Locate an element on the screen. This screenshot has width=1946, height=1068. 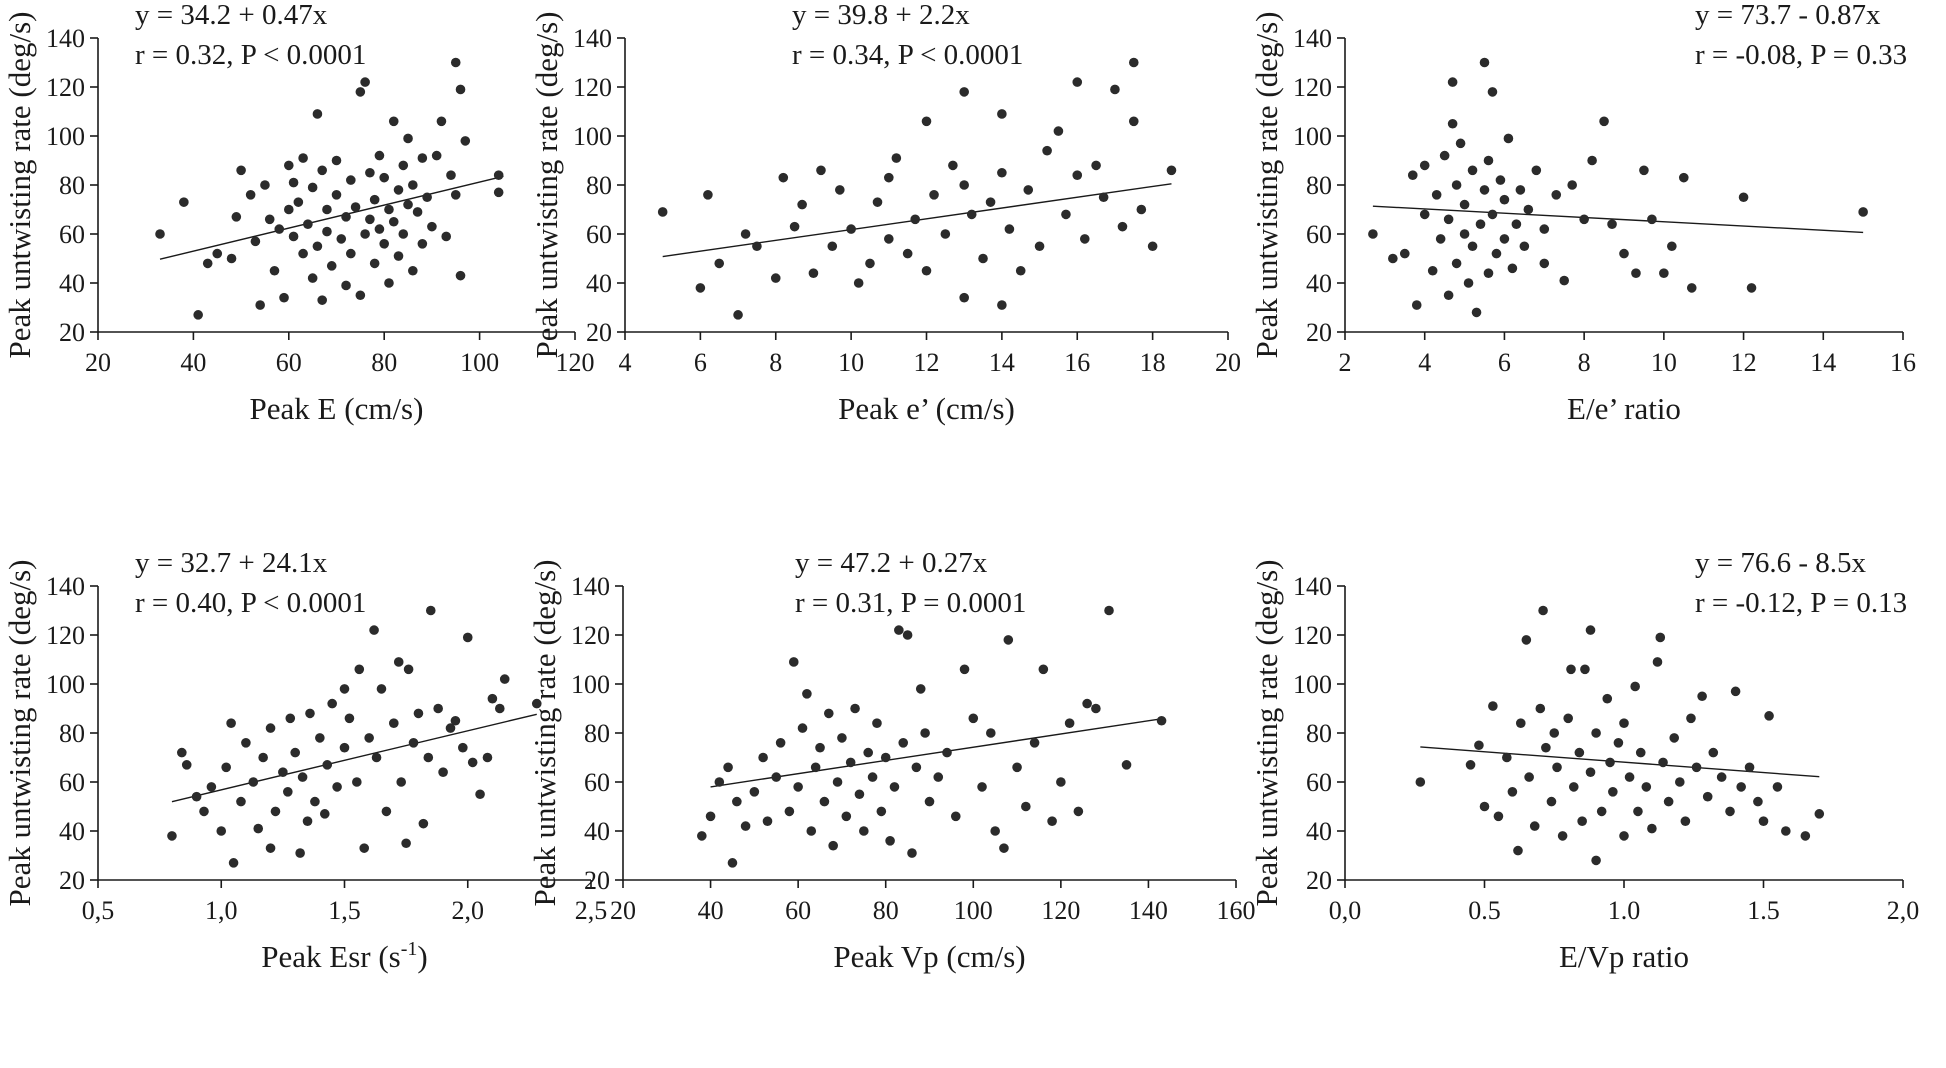
x-tick-label: 2,0 is located at coordinates (468, 910).